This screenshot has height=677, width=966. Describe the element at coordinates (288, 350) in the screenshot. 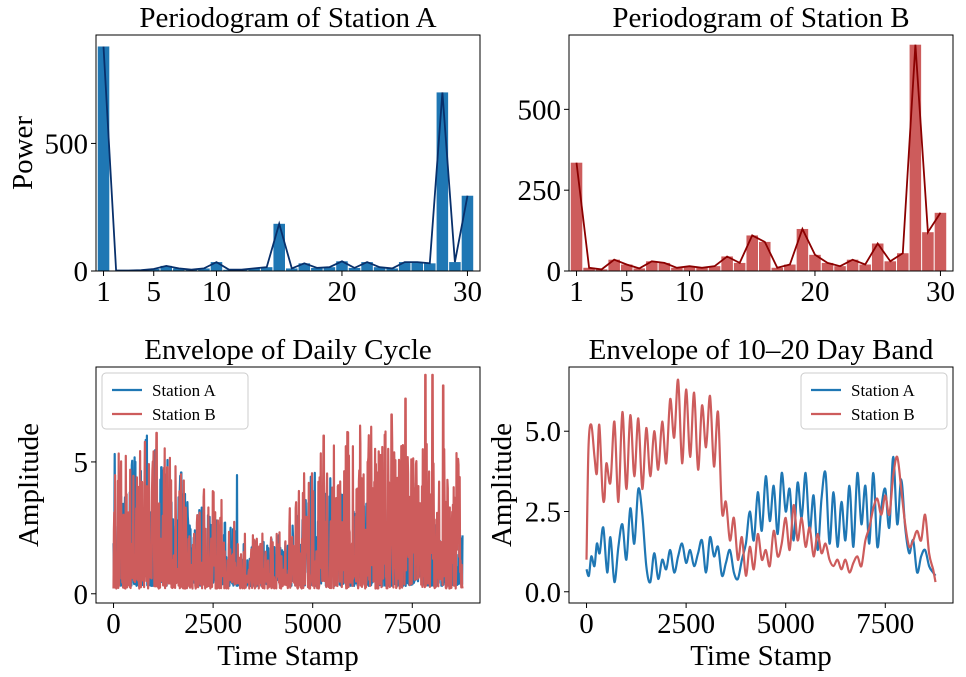

I see `chart-title: Envelope of Daily Cycle` at that location.